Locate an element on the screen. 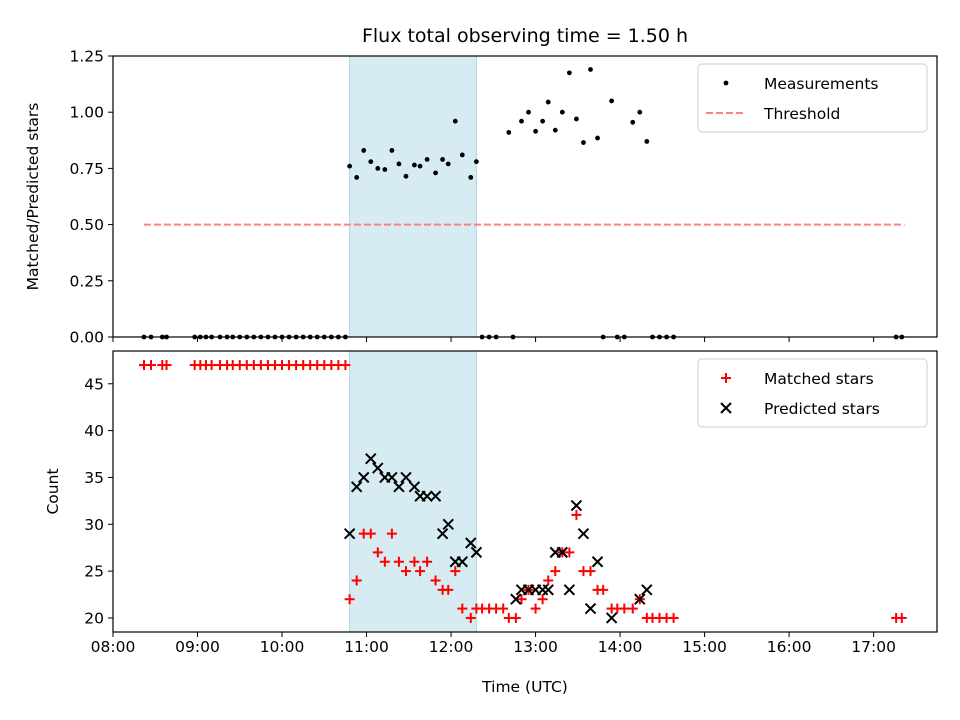  x-tick-label: 17:00 is located at coordinates (873, 647).